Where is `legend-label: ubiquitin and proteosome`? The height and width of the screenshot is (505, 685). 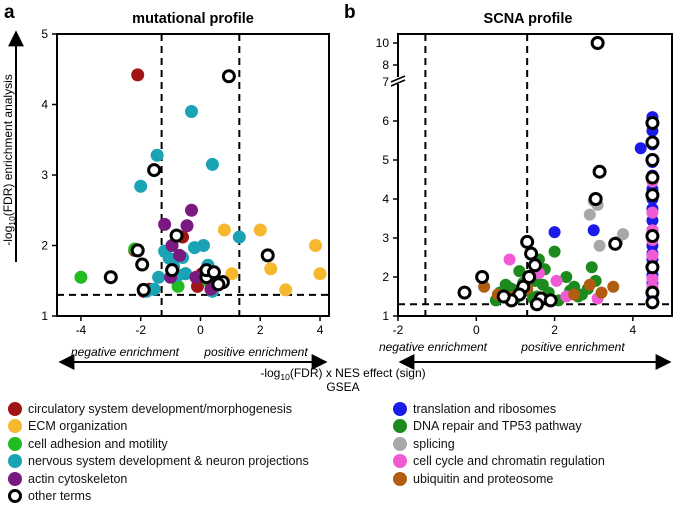
legend-label: ubiquitin and proteosome is located at coordinates (483, 479).